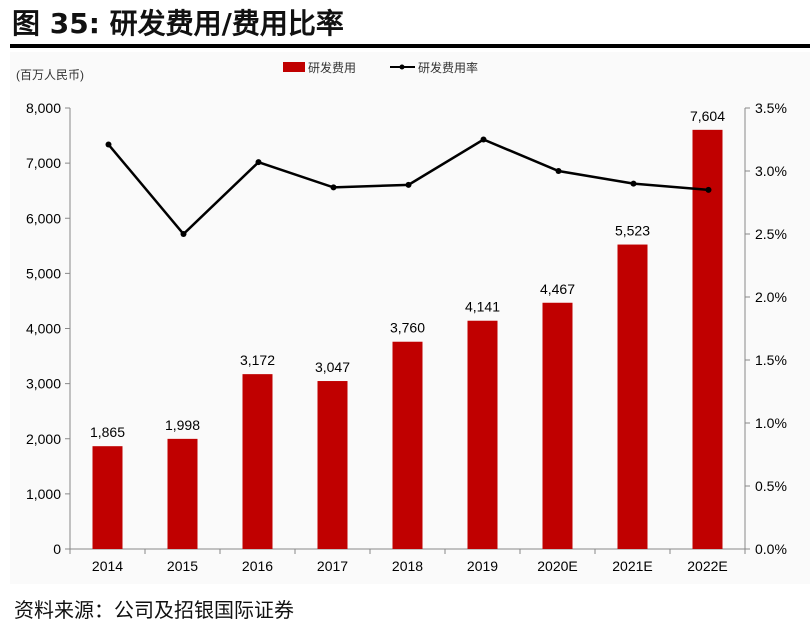 This screenshot has width=810, height=642. What do you see at coordinates (448, 67) in the screenshot?
I see `legend-line-label: 研发费用率` at bounding box center [448, 67].